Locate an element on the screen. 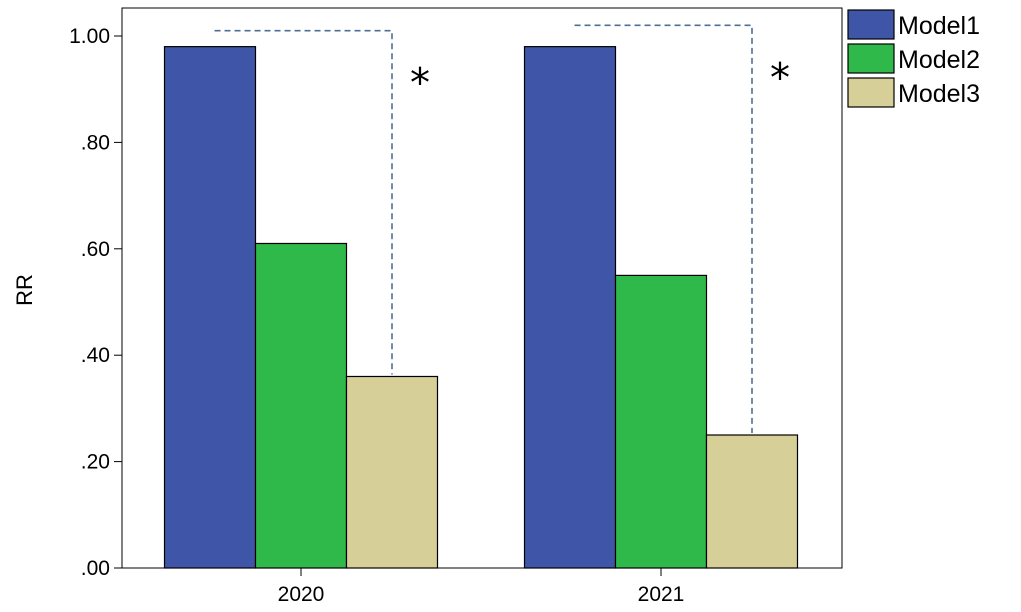  bar-model3-2020 is located at coordinates (392, 472).